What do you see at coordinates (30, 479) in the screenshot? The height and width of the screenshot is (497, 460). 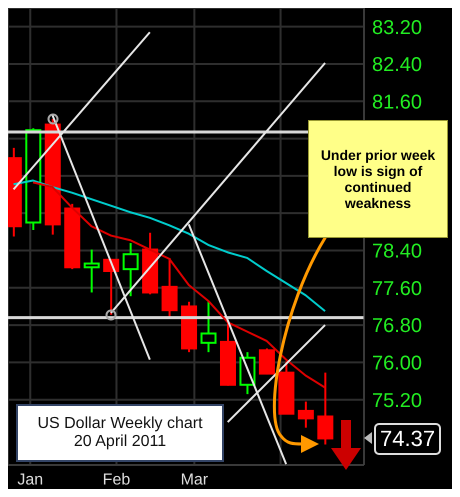 I see `x-tick-label: Jan` at bounding box center [30, 479].